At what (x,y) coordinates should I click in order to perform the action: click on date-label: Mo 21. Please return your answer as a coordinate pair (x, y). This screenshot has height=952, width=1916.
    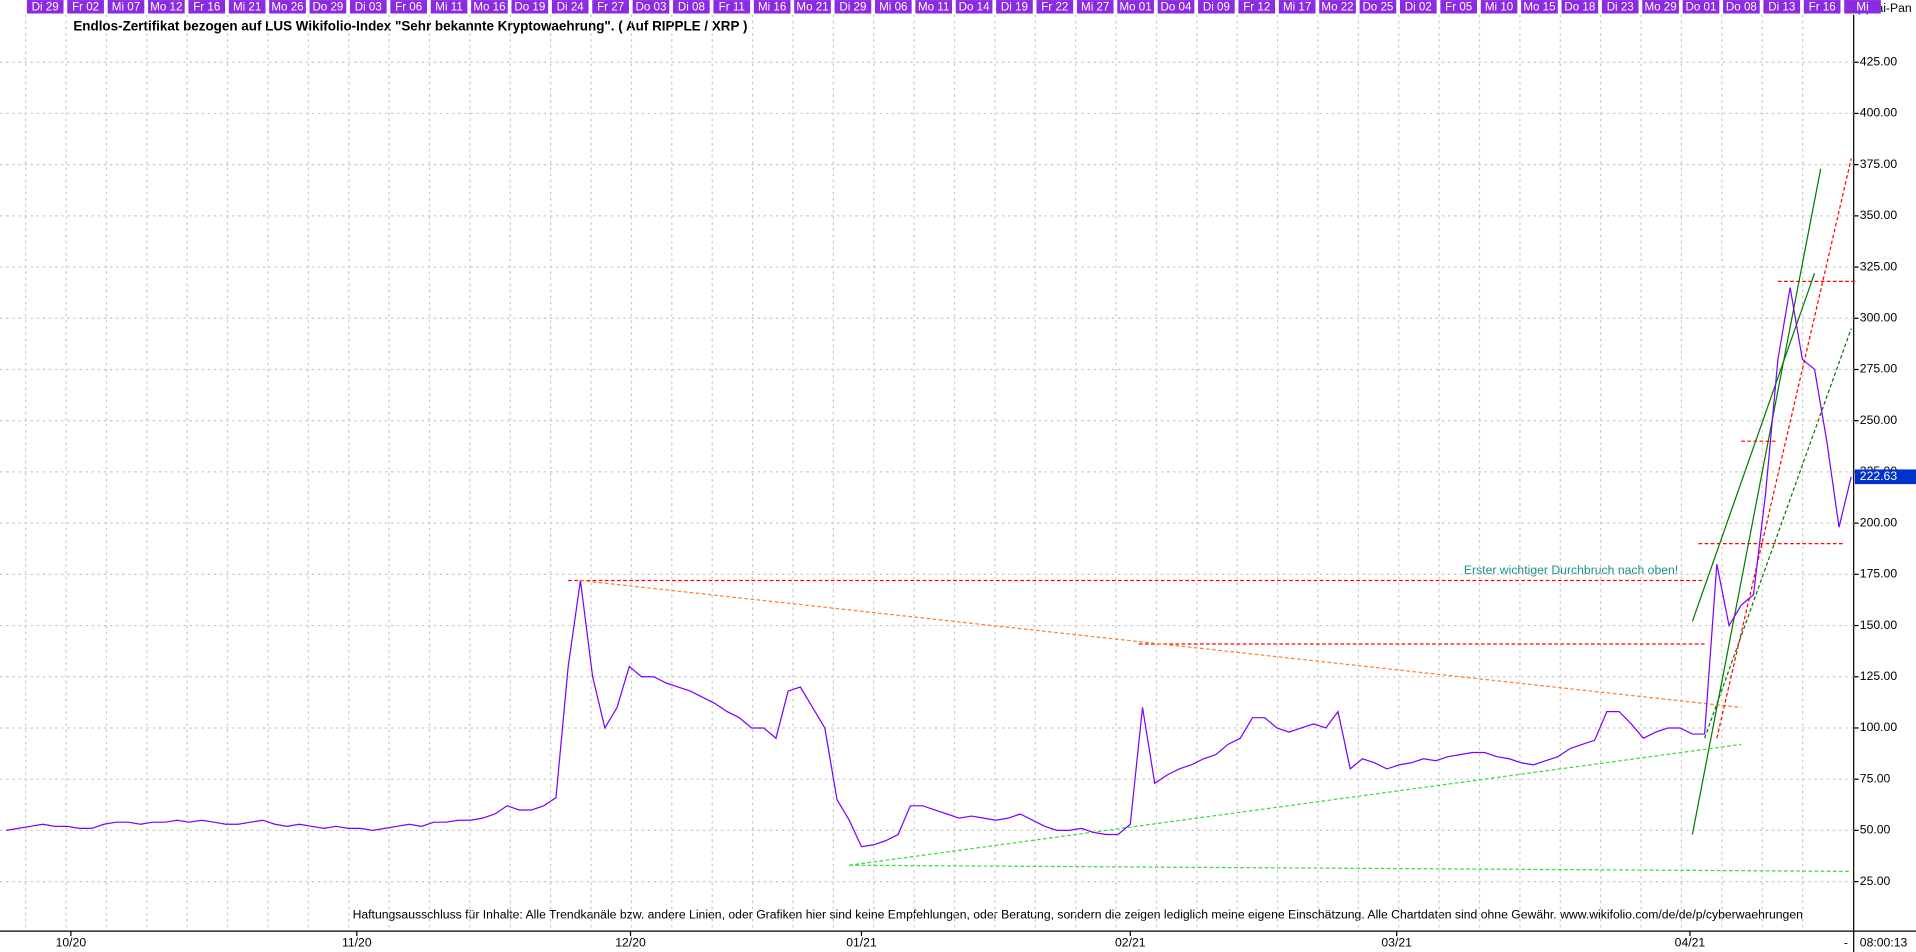
    Looking at the image, I should click on (812, 6).